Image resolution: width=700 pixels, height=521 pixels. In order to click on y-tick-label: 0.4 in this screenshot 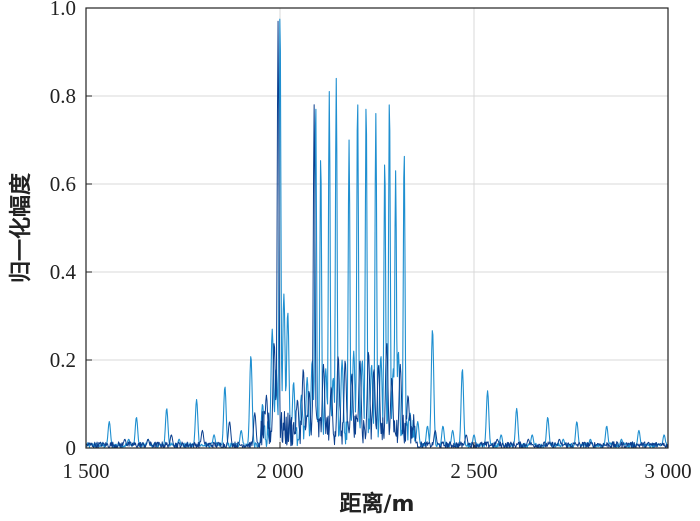, I will do `click(63, 272)`.